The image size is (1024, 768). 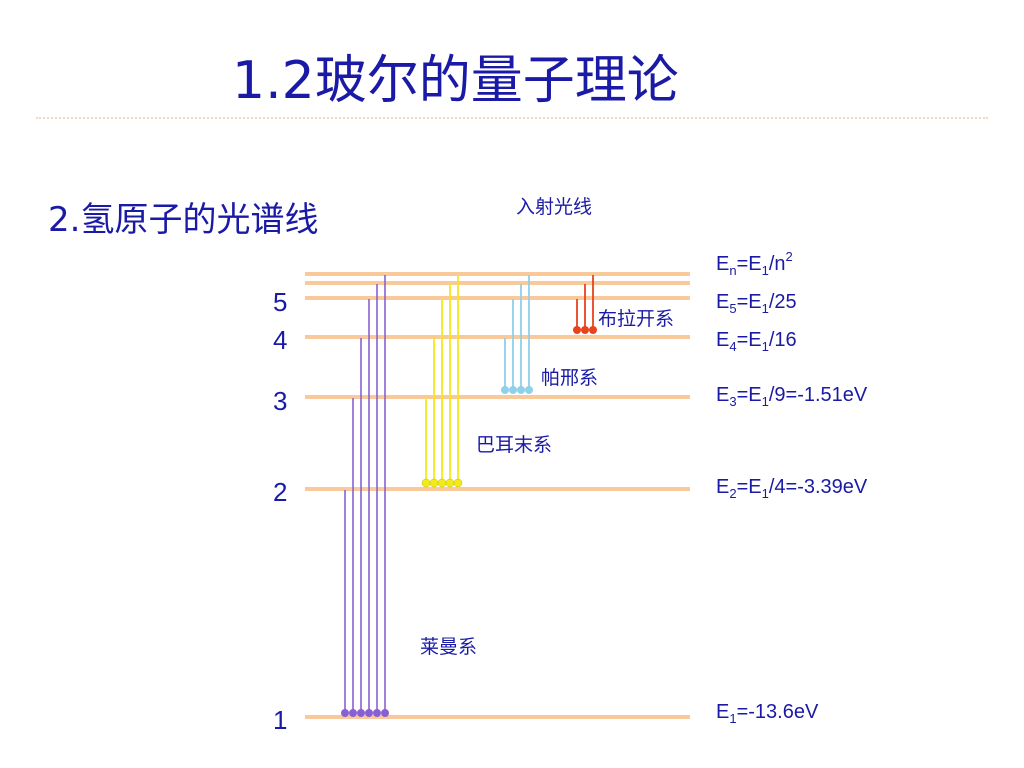 I want to click on eq-part: /4=-3.39eV, so click(x=818, y=487).